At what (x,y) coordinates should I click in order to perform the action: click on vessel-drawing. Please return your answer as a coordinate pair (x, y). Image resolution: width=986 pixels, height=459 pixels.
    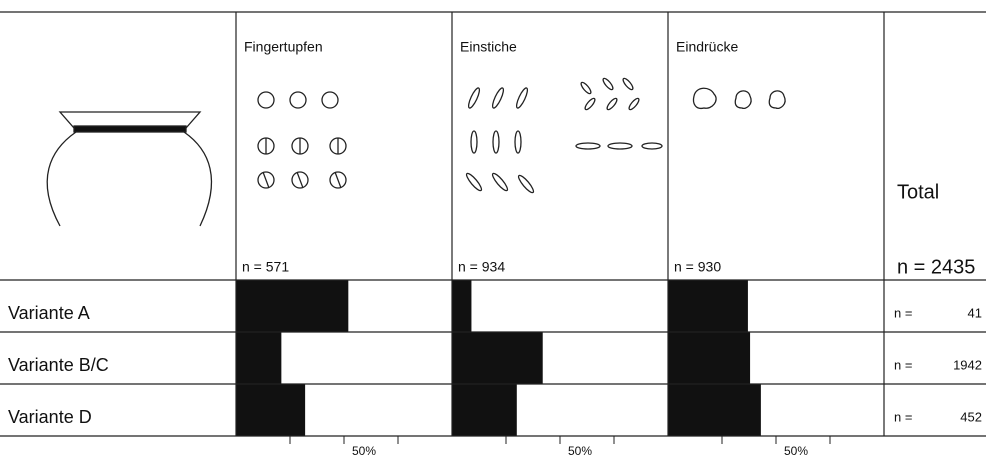
    Looking at the image, I should click on (129, 169).